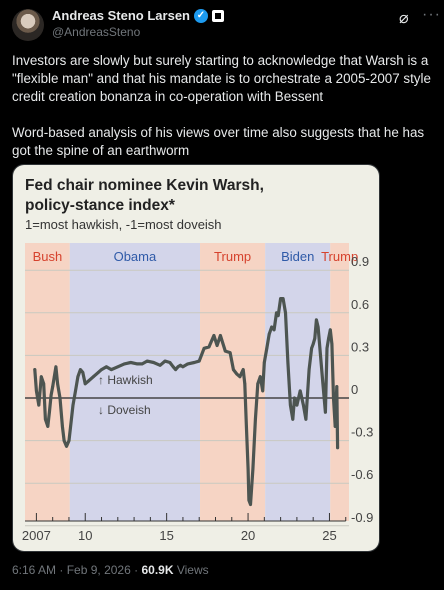  What do you see at coordinates (28, 25) in the screenshot?
I see `avatar` at bounding box center [28, 25].